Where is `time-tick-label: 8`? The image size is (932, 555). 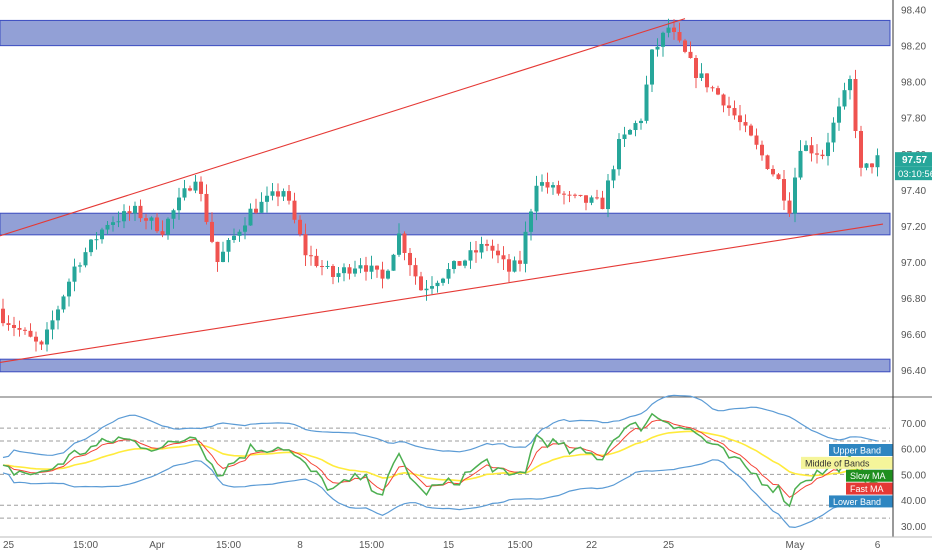 time-tick-label: 8 is located at coordinates (300, 545).